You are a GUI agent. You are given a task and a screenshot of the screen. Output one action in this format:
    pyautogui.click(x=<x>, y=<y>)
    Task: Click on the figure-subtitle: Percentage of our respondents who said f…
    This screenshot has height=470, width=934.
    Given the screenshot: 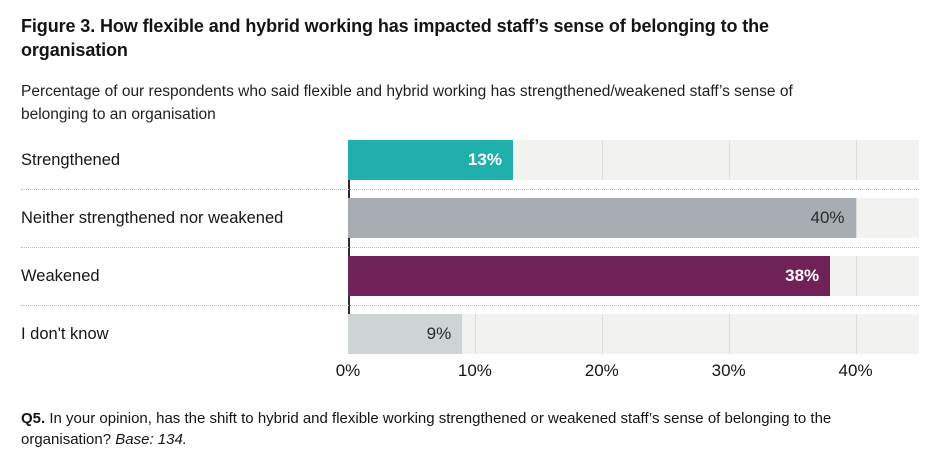 What is the action you would take?
    pyautogui.click(x=407, y=103)
    